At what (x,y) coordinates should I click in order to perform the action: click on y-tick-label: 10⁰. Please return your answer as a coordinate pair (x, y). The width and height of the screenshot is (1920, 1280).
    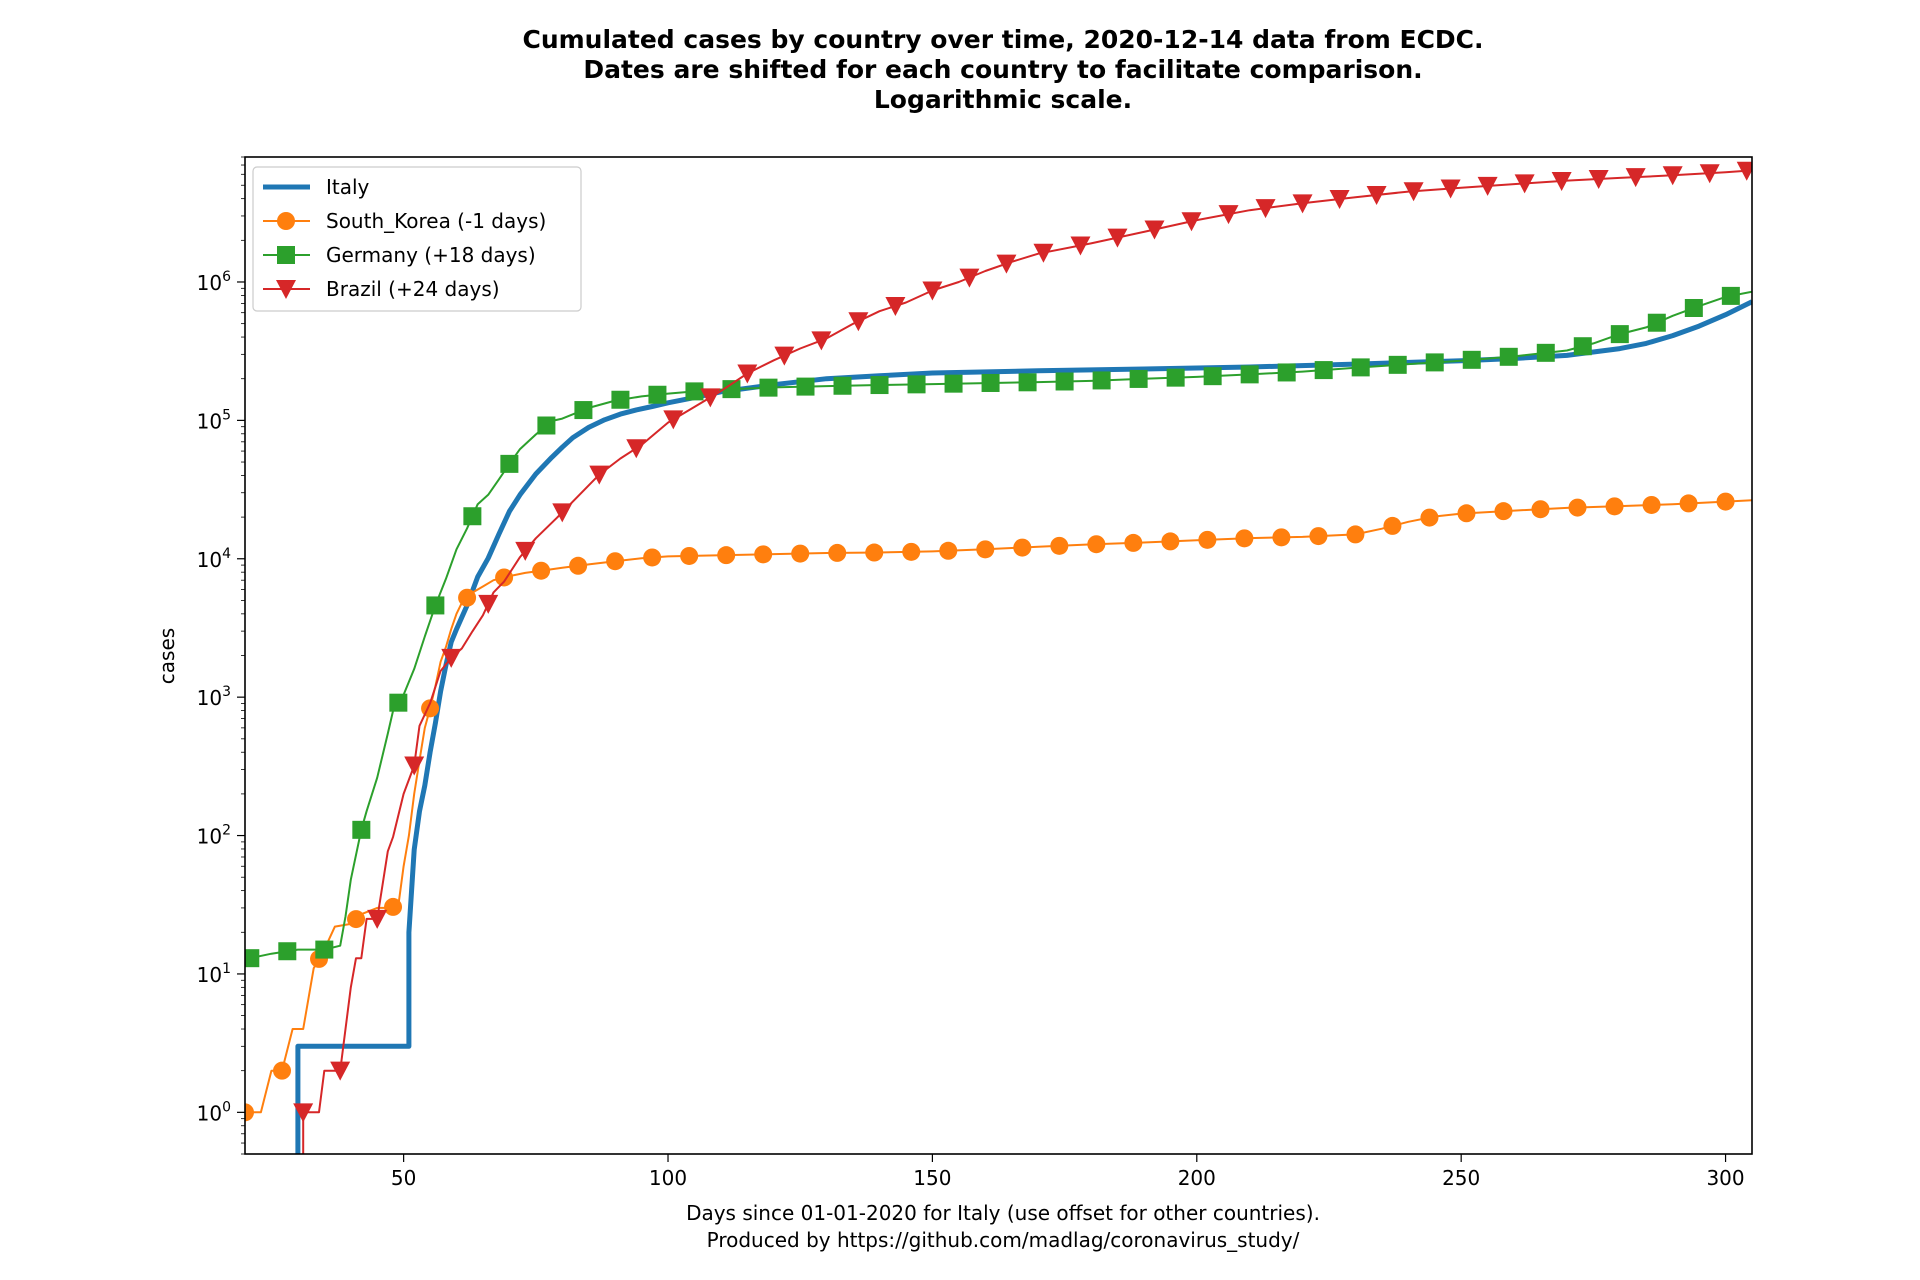
    Looking at the image, I should click on (214, 1112).